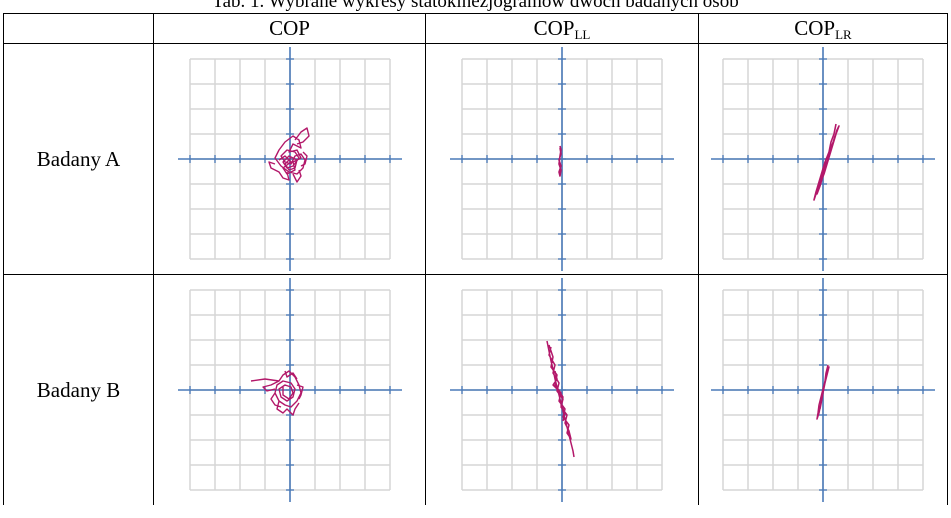 The image size is (951, 518). What do you see at coordinates (562, 28) in the screenshot?
I see `column-header-cop-ll: COPLL` at bounding box center [562, 28].